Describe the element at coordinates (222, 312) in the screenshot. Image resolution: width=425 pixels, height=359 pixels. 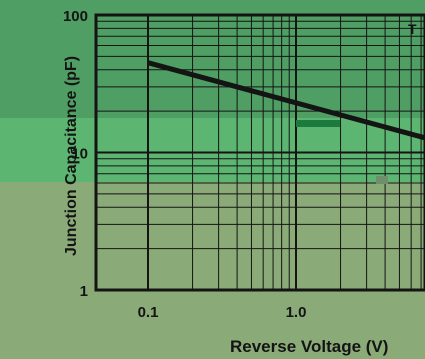
I see `x-tick-labels: 0.11.010` at that location.